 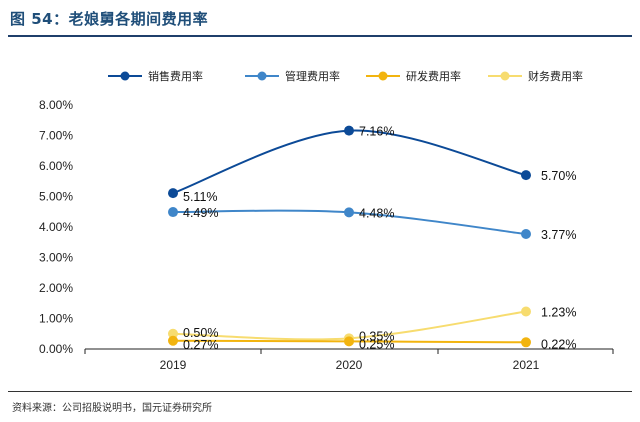 I want to click on legend-label: 管理费用率, so click(x=312, y=76).